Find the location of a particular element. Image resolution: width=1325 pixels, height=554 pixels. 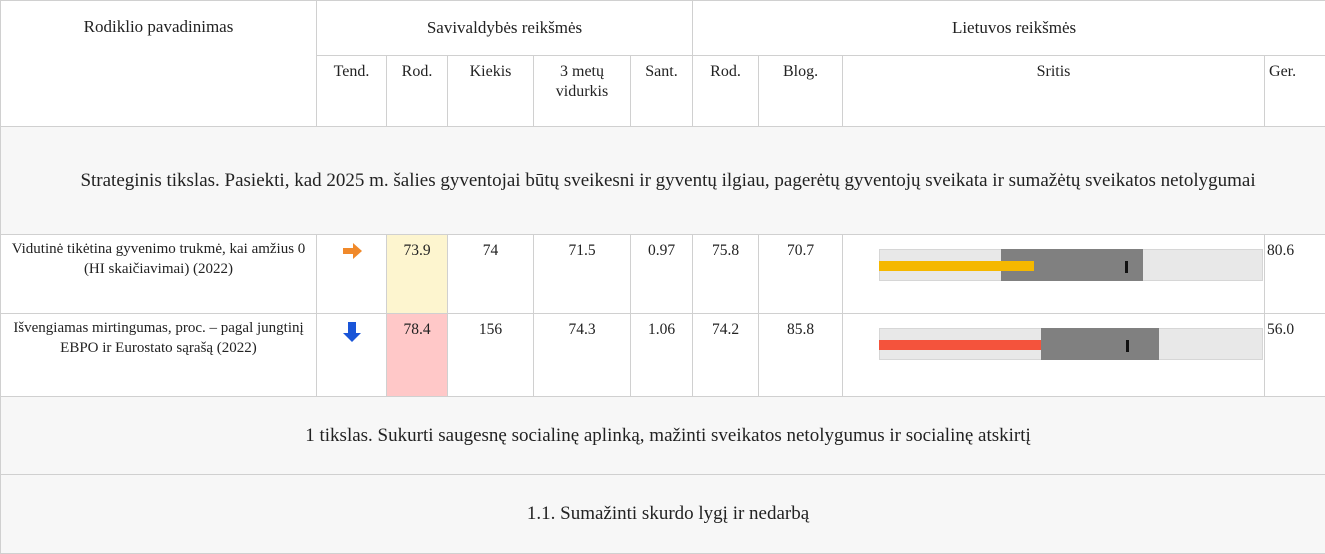

header-cell: Lietuvos reikšmės is located at coordinates (1009, 28).